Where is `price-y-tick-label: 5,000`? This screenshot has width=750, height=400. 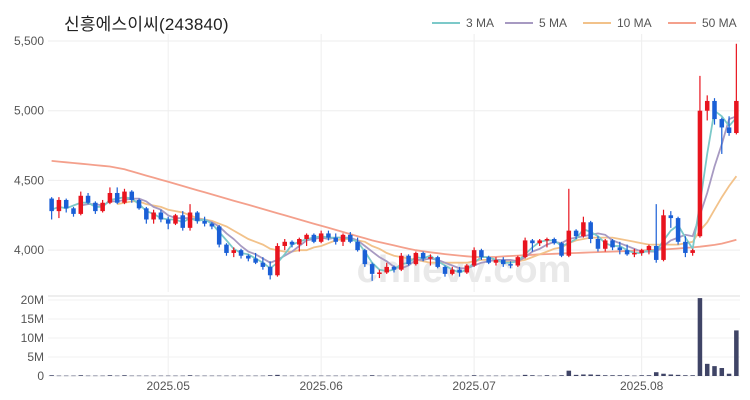 price-y-tick-label: 5,000 is located at coordinates (29, 111).